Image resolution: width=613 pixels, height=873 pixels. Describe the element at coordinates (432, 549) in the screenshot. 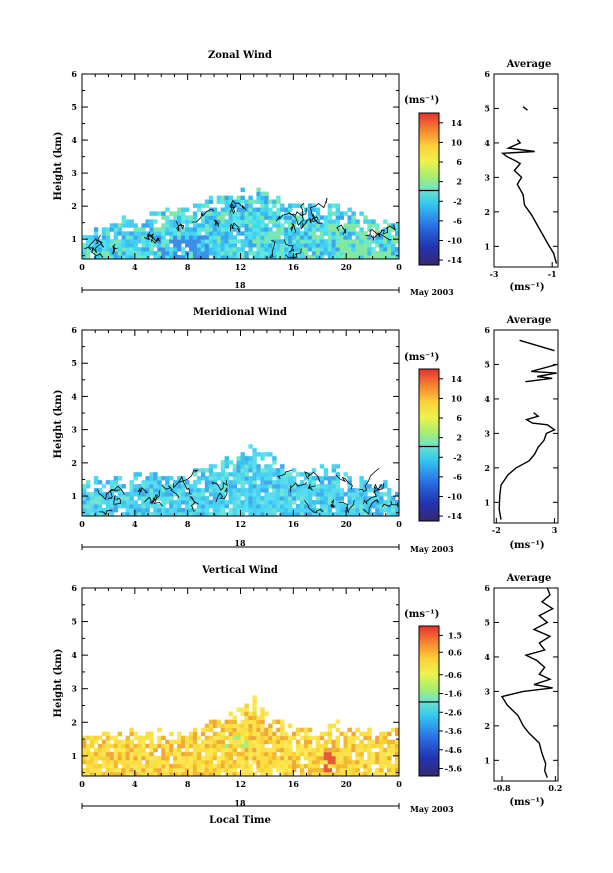

I see `meridional-date-label: May 2003` at that location.